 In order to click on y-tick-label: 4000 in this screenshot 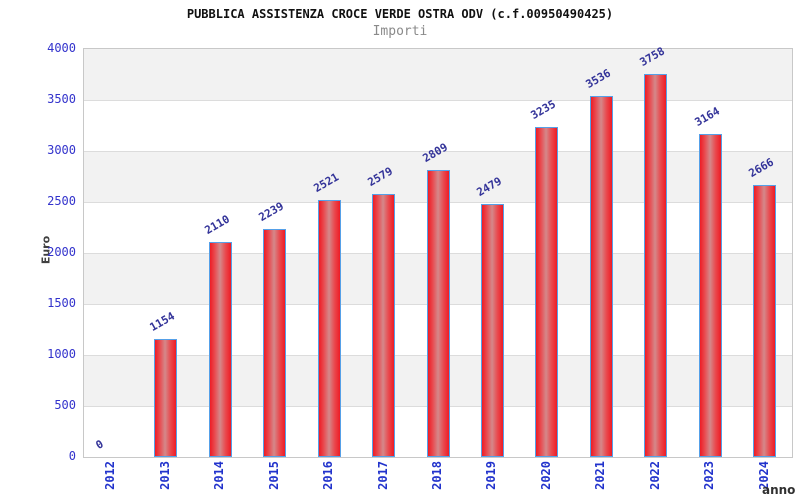, I will do `click(61, 48)`.